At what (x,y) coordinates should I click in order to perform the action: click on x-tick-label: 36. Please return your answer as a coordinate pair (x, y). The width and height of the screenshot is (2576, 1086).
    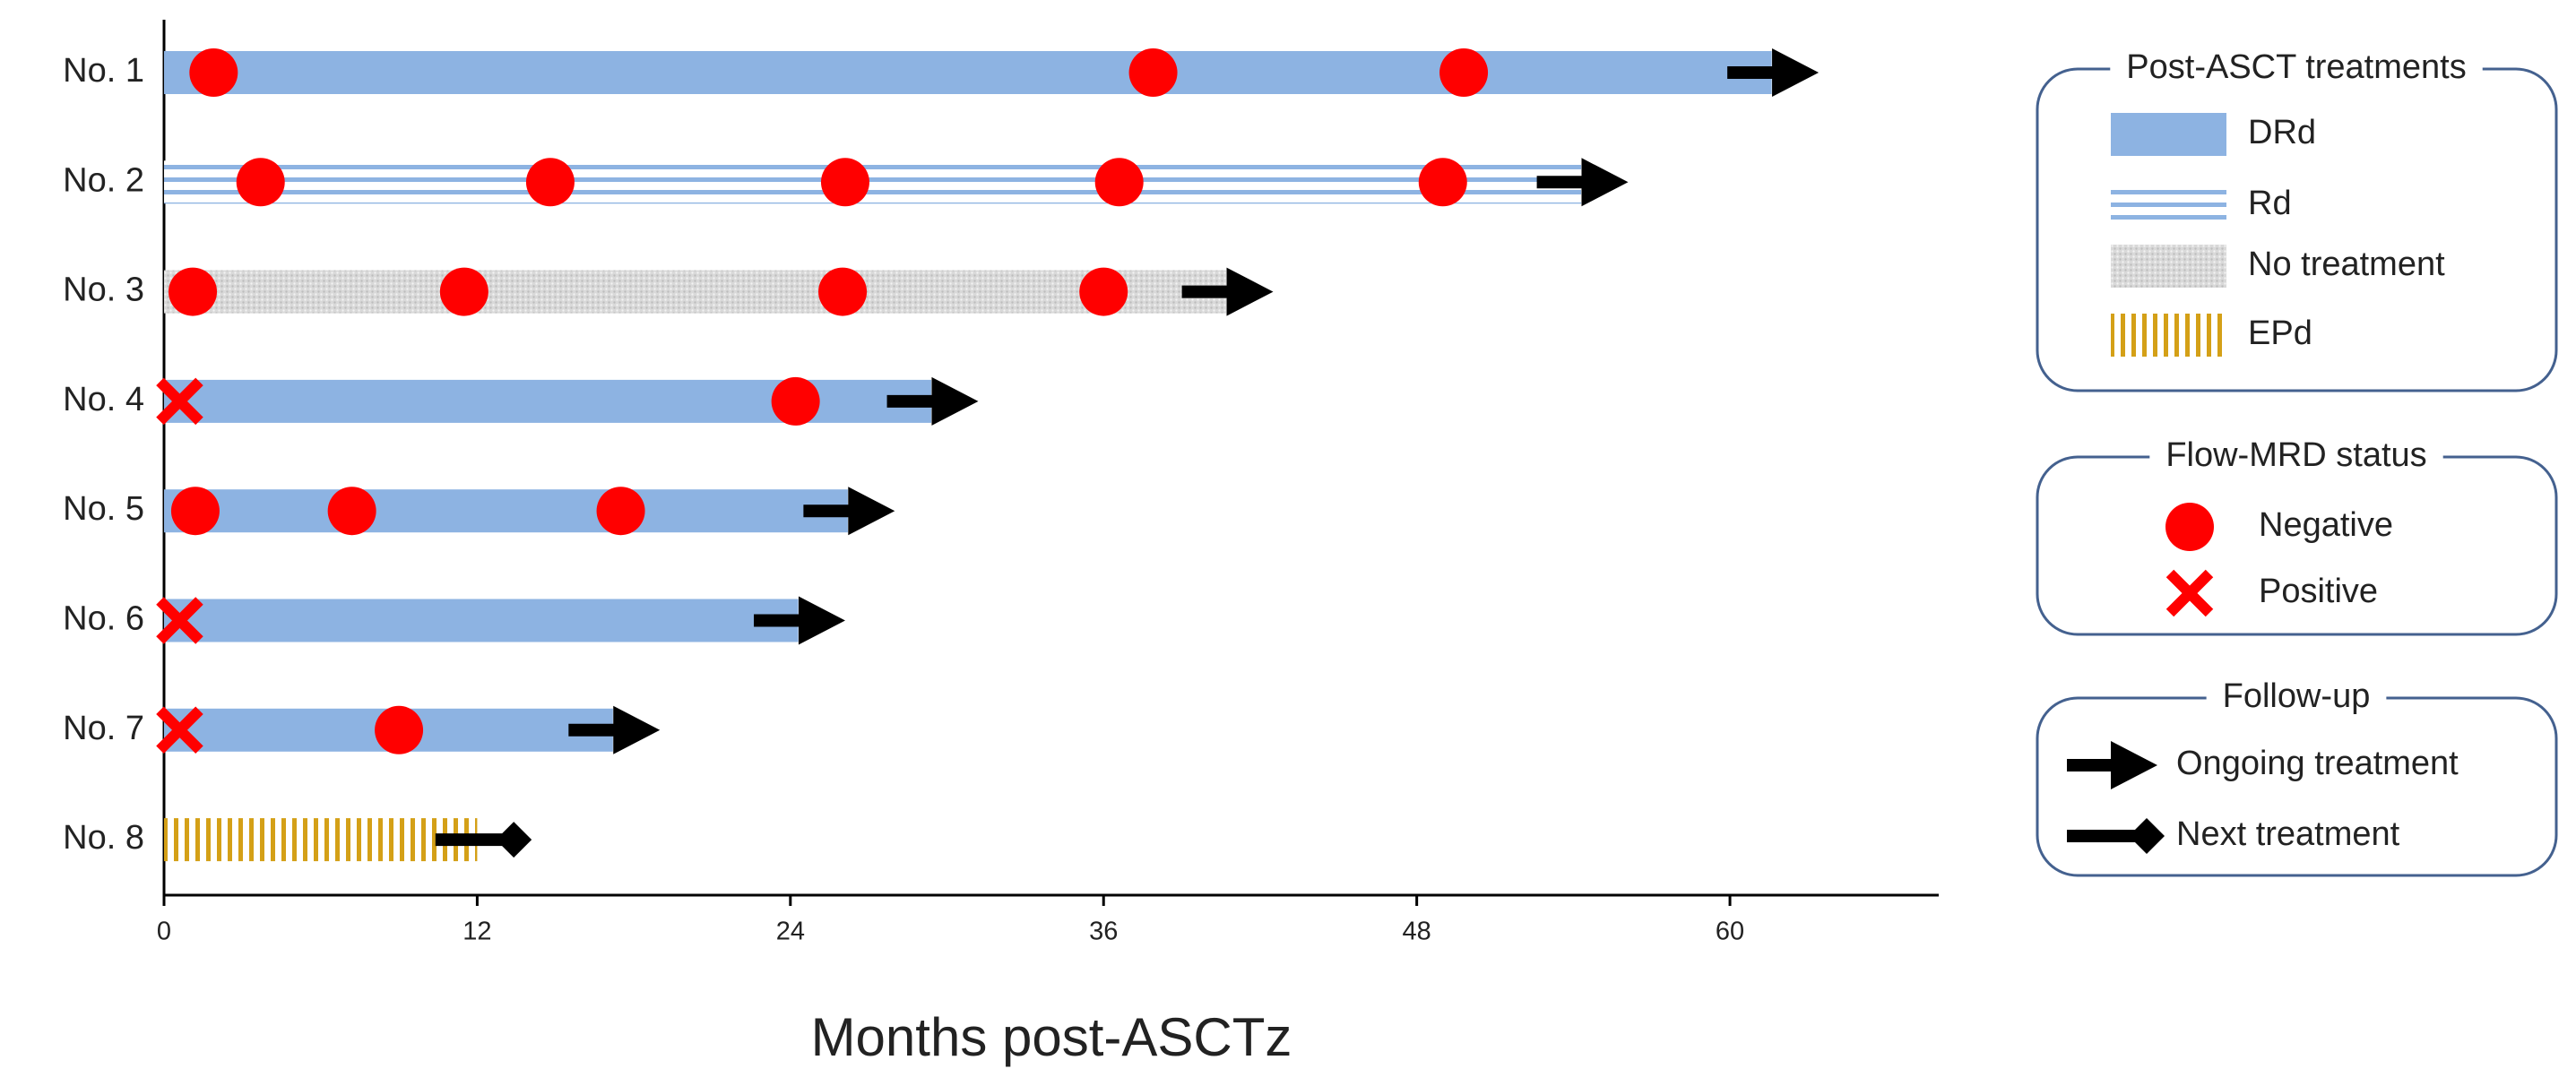
    Looking at the image, I should click on (1103, 932).